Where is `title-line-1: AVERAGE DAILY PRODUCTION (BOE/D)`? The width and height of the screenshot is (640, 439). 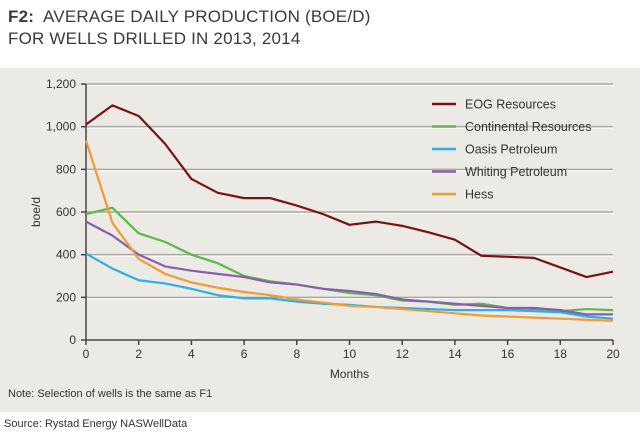
title-line-1: AVERAGE DAILY PRODUCTION (BOE/D) is located at coordinates (207, 16).